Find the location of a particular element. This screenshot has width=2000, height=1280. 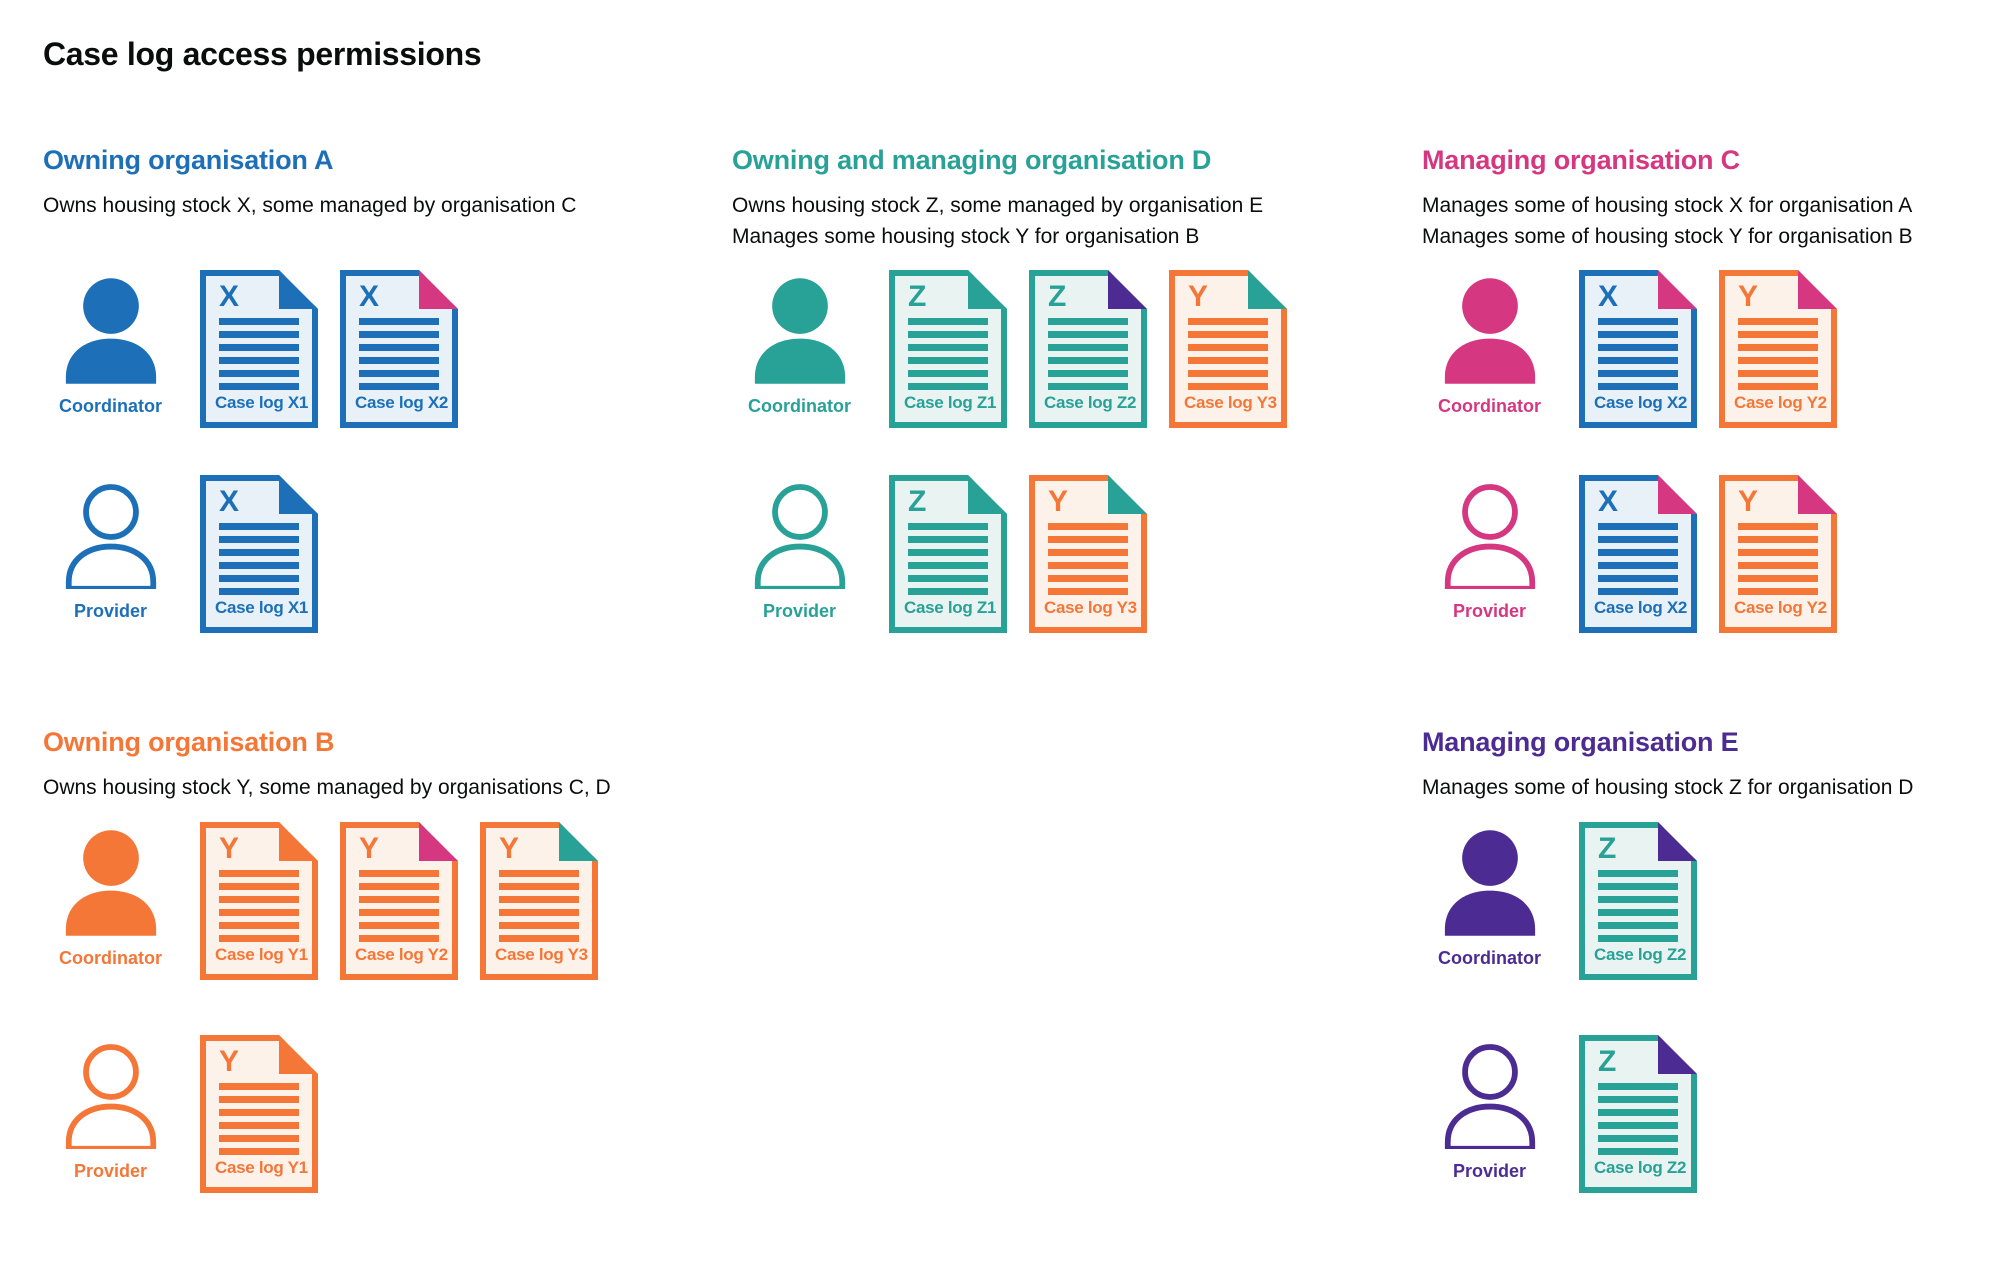

coordinator-row: Coordinator X Case log X1 X Case log X2 is located at coordinates (250, 349).